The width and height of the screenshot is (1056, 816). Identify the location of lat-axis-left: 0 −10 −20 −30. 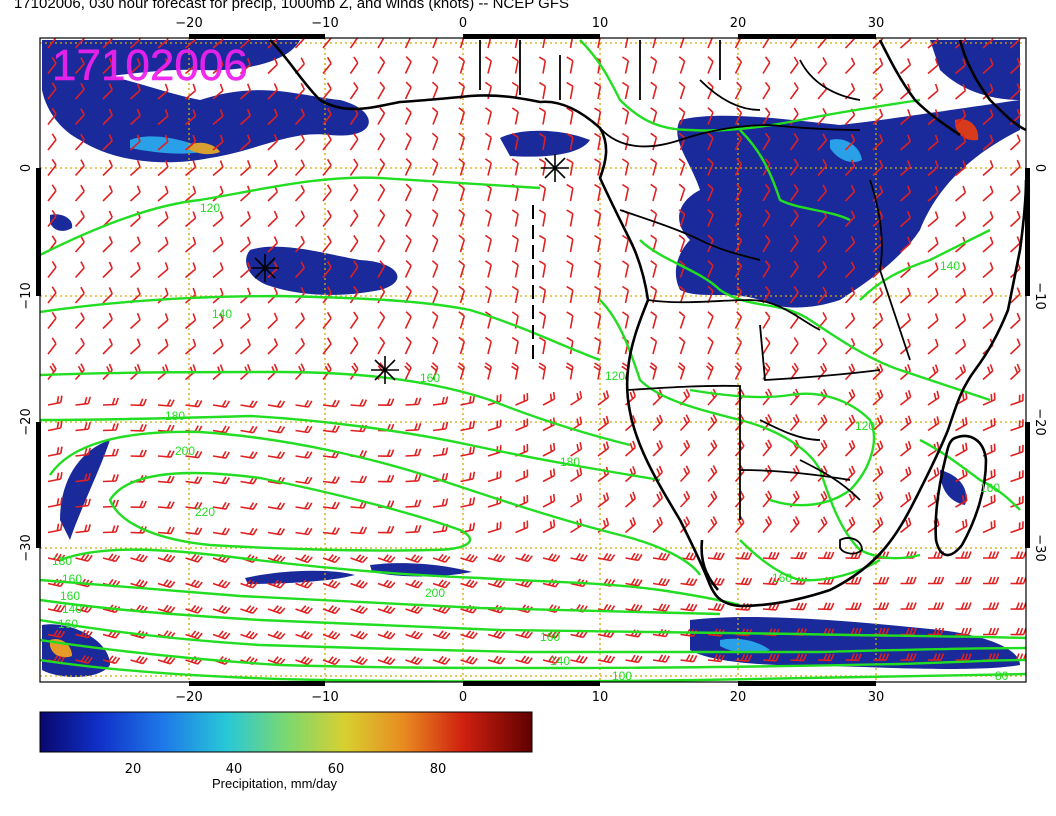
(26, 363).